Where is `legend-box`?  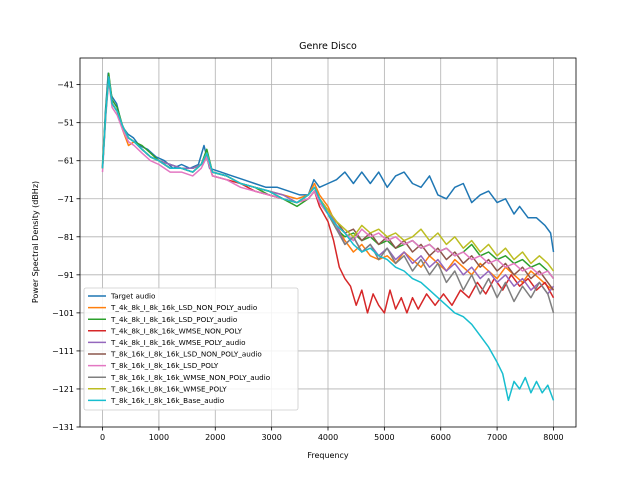
legend-box is located at coordinates (191, 349).